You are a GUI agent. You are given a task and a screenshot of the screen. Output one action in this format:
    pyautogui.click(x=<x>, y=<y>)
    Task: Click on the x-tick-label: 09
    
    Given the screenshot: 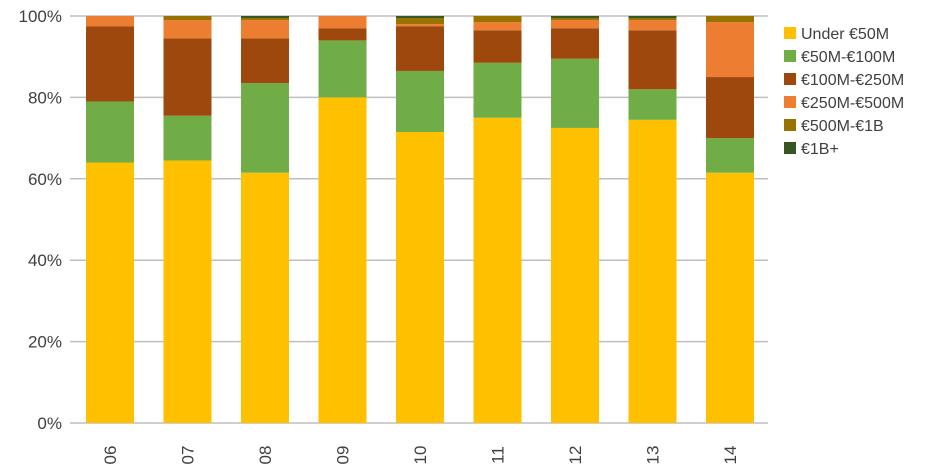 What is the action you would take?
    pyautogui.click(x=343, y=455)
    